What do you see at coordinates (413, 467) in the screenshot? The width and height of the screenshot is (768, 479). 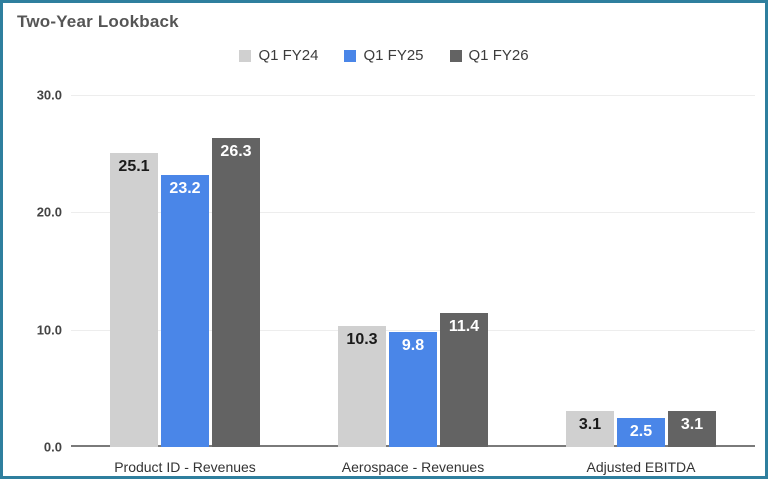 I see `x-axis-category-label: Aerospace - Revenues` at bounding box center [413, 467].